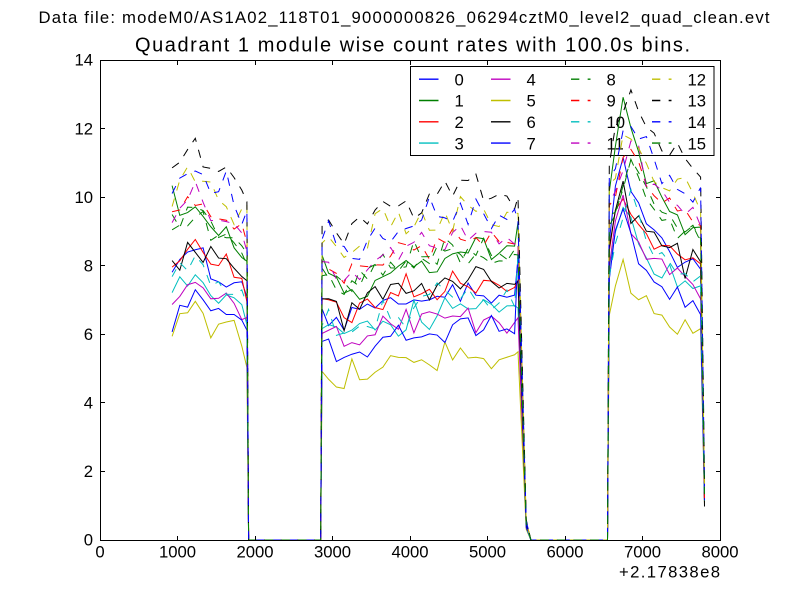 The width and height of the screenshot is (800, 605). What do you see at coordinates (254, 552) in the screenshot?
I see `svg-text: 2000` at bounding box center [254, 552].